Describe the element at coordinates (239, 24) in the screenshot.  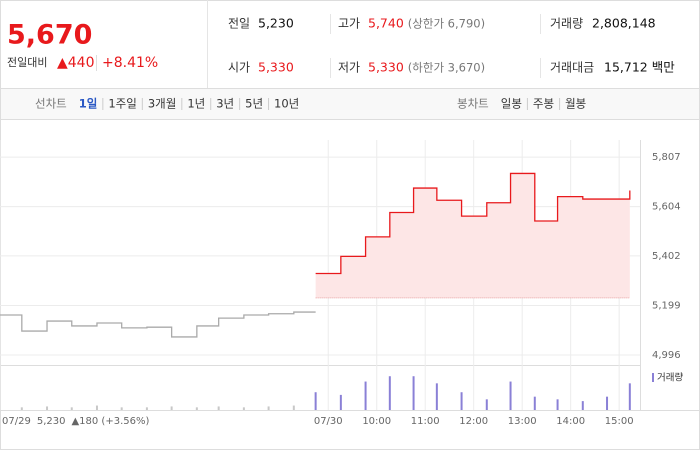
I see `stat-label: 전일` at that location.